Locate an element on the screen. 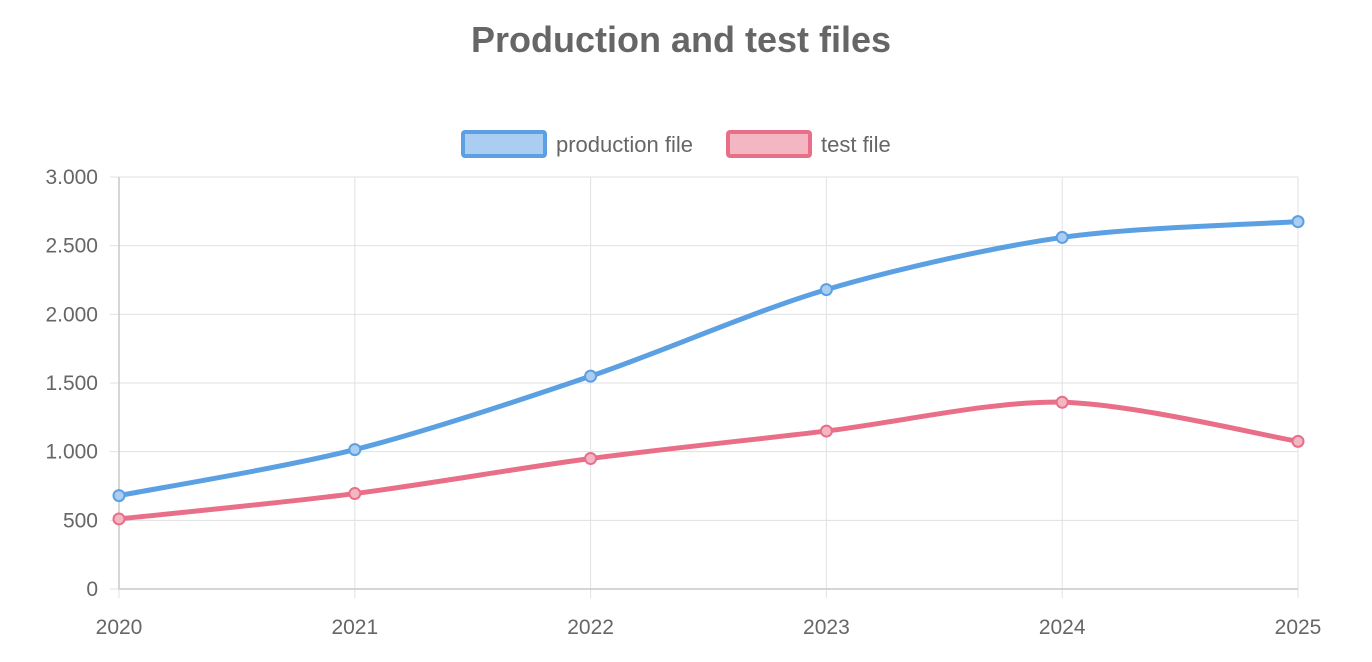  y-tick-label: 1.500 is located at coordinates (71, 383).